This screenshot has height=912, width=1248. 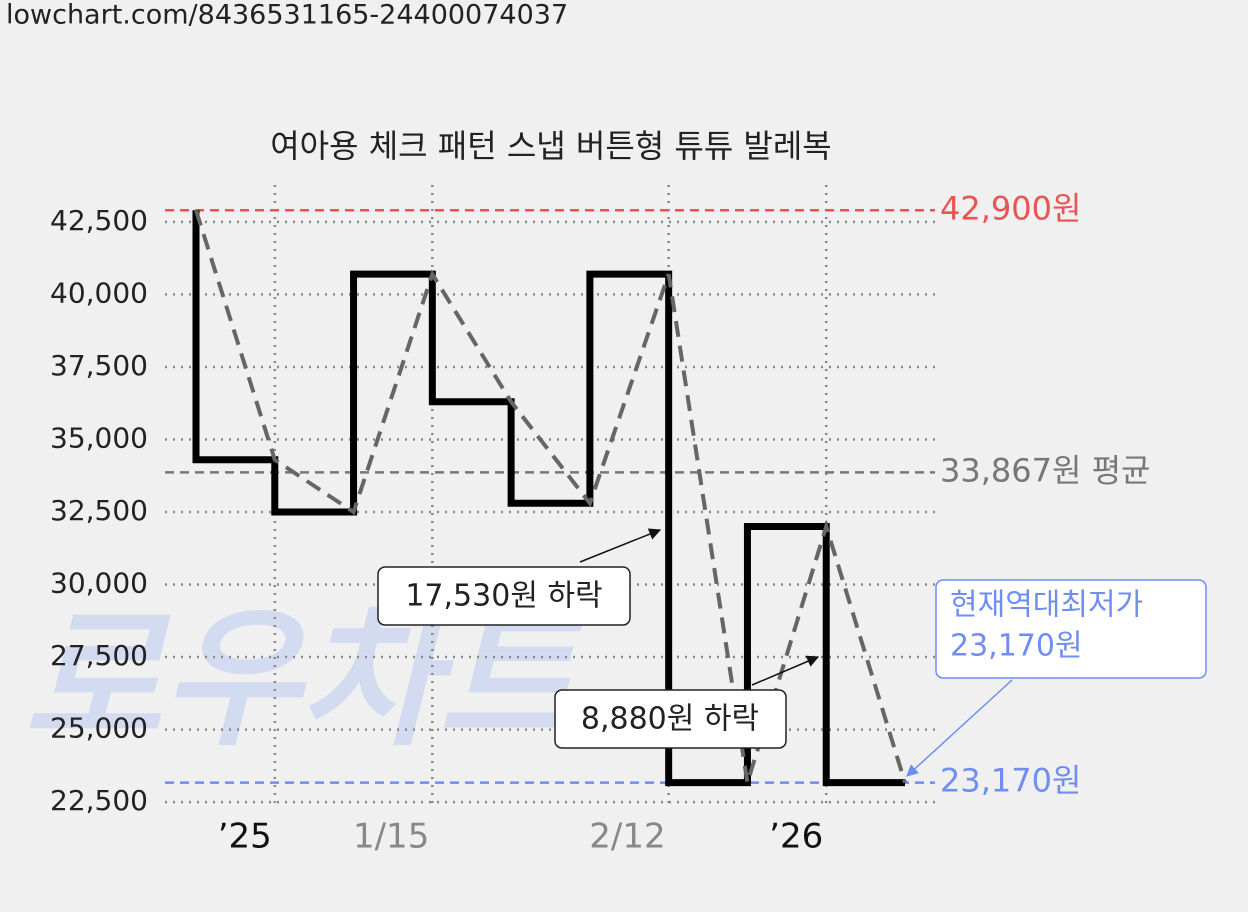 What do you see at coordinates (245, 837) in the screenshot?
I see `x-tick-label: ’25` at bounding box center [245, 837].